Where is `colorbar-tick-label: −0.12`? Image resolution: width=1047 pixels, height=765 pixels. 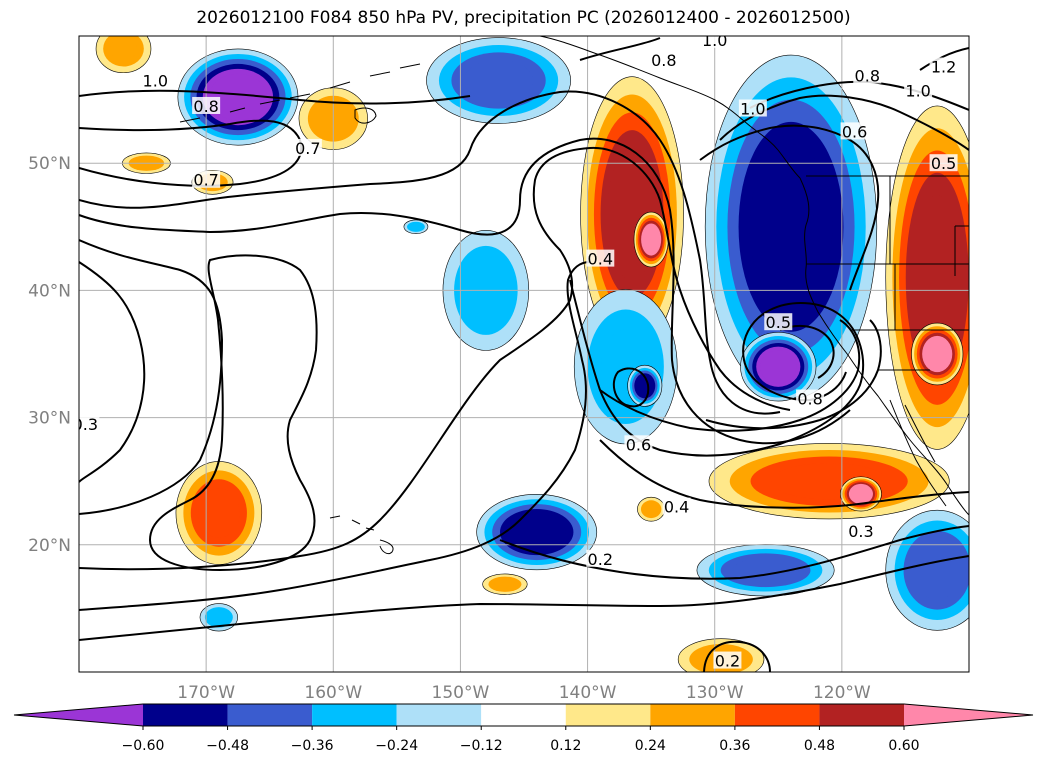
colorbar-tick-label: −0.12 is located at coordinates (481, 746).